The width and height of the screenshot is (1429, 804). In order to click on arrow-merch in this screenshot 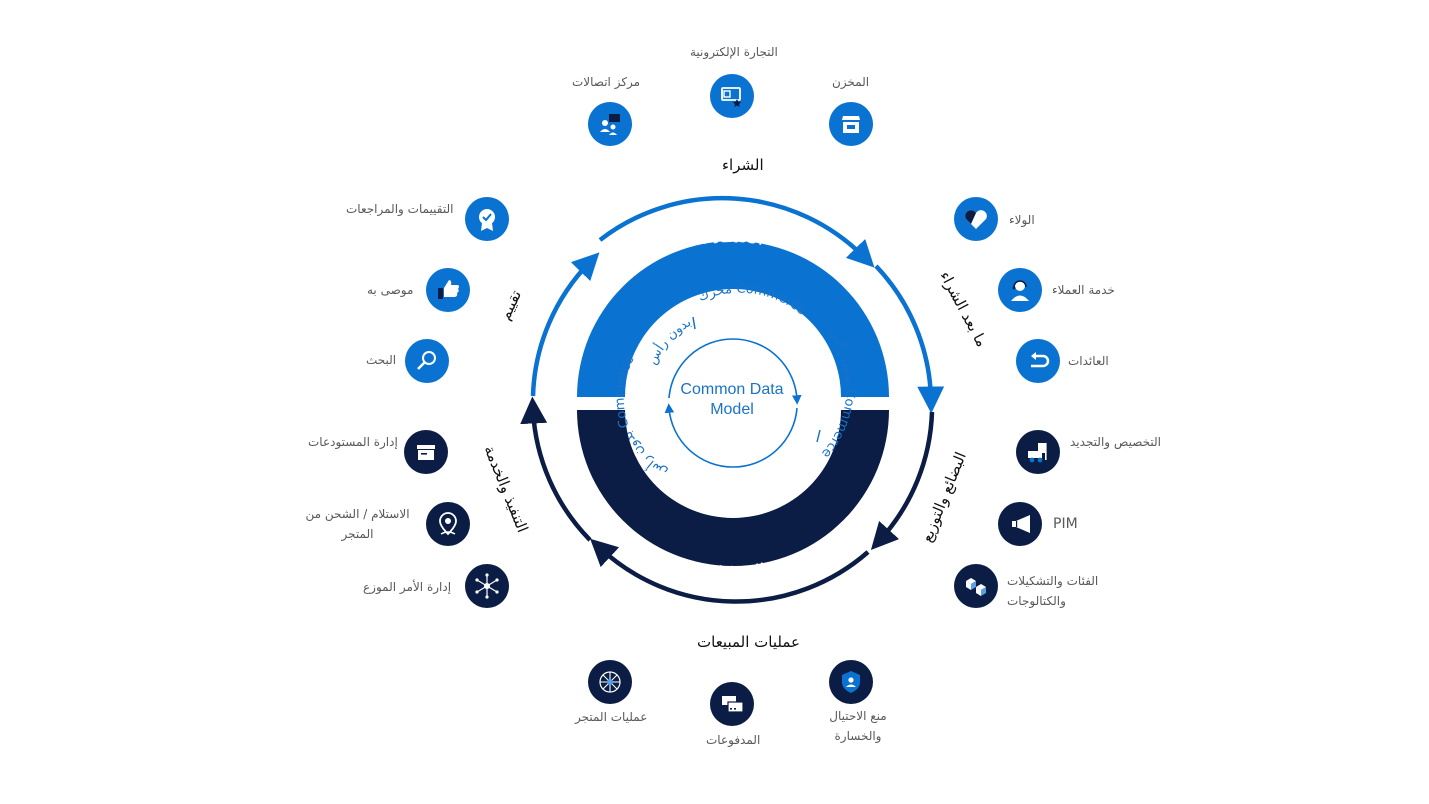, I will do `click(902, 480)`.